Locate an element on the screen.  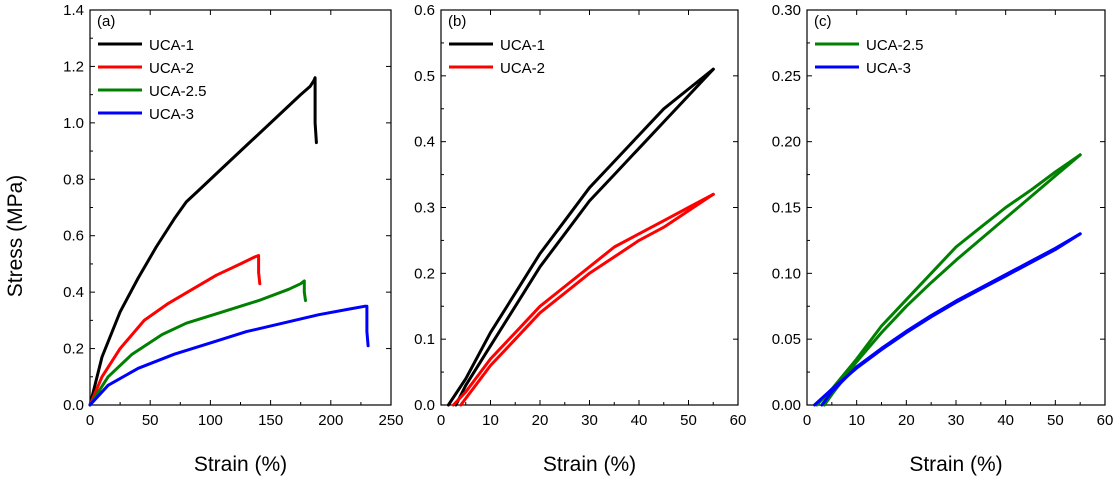
legend-label-uca-2-5-c: UCA-2.5 is located at coordinates (895, 45).